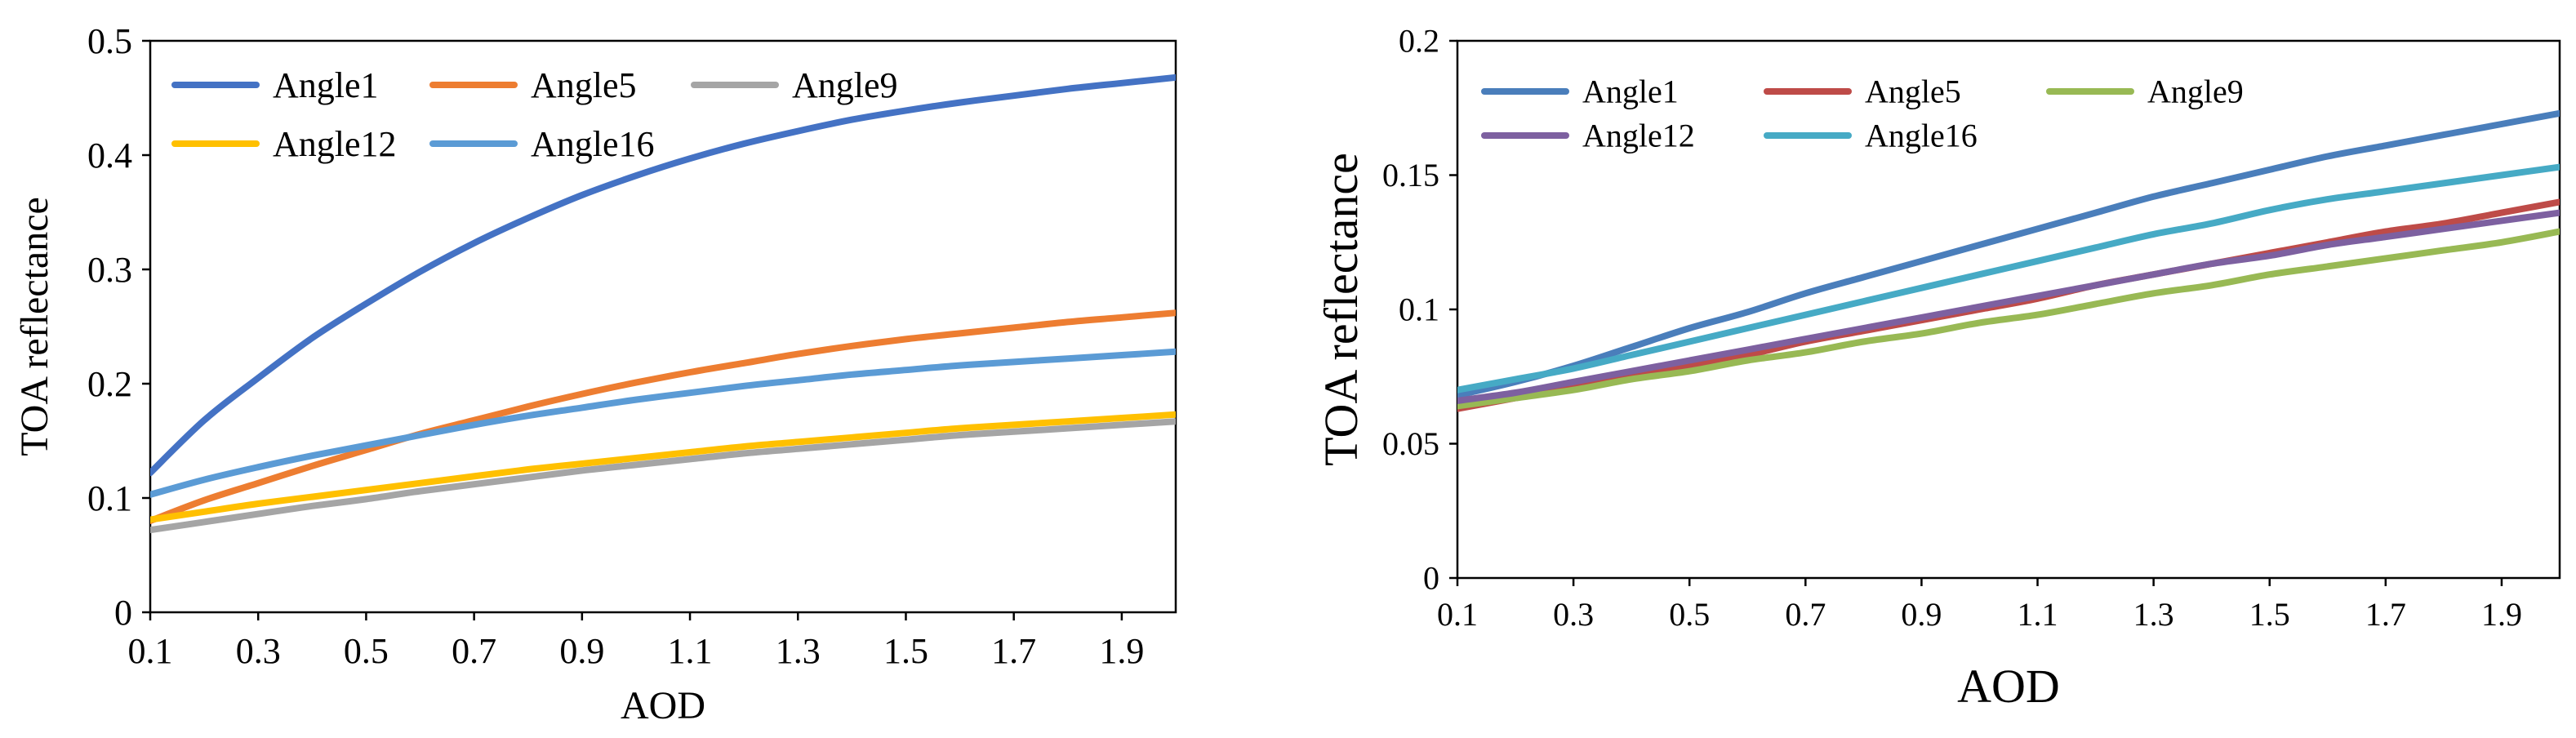 The width and height of the screenshot is (2576, 738). I want to click on chart2-series-line-angle16, so click(2008, 278).